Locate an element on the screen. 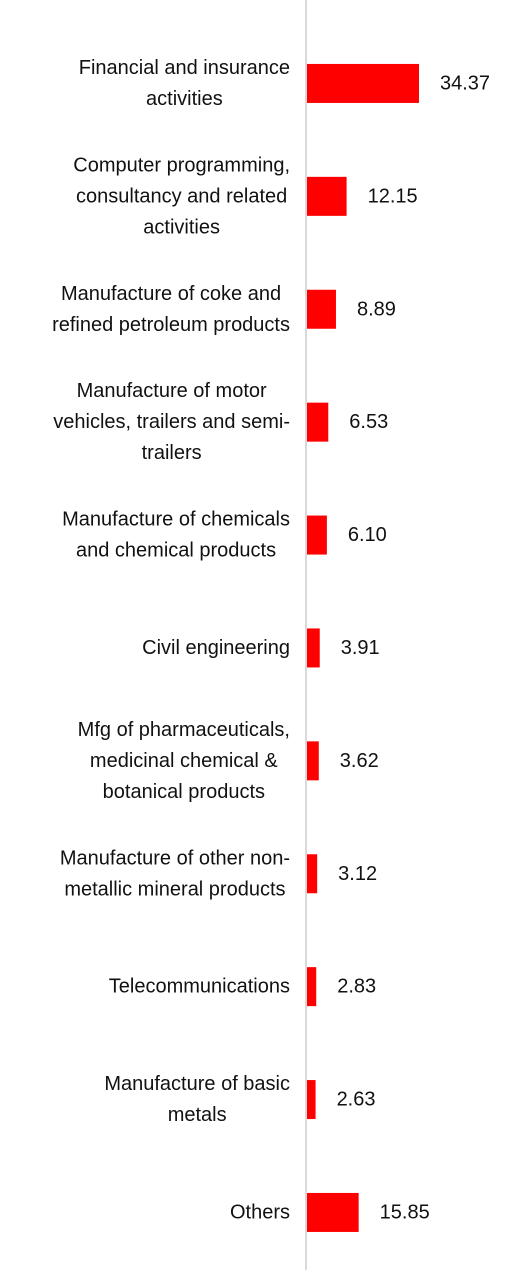 This screenshot has height=1283, width=519. value-label: 12.15 is located at coordinates (393, 196).